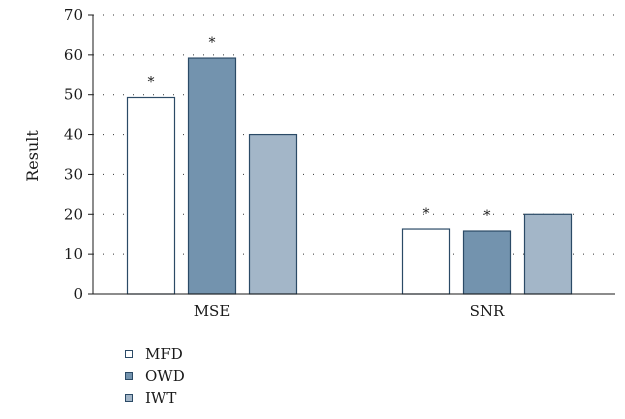 This screenshot has height=419, width=625. What do you see at coordinates (161, 398) in the screenshot?
I see `legend-label-iwt: IWT` at bounding box center [161, 398].